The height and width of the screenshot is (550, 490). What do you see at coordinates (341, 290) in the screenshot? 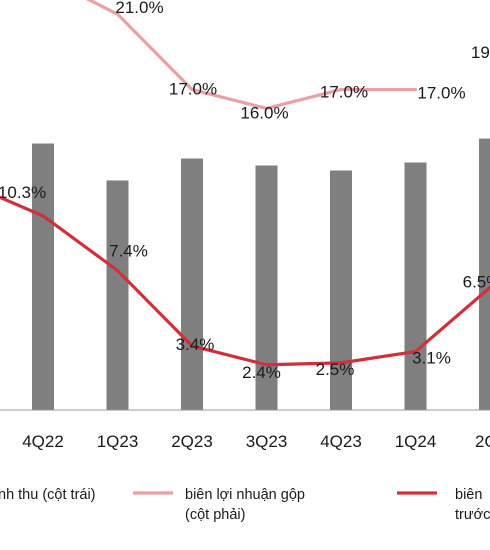
I see `revenue-bar-4q23` at bounding box center [341, 290].